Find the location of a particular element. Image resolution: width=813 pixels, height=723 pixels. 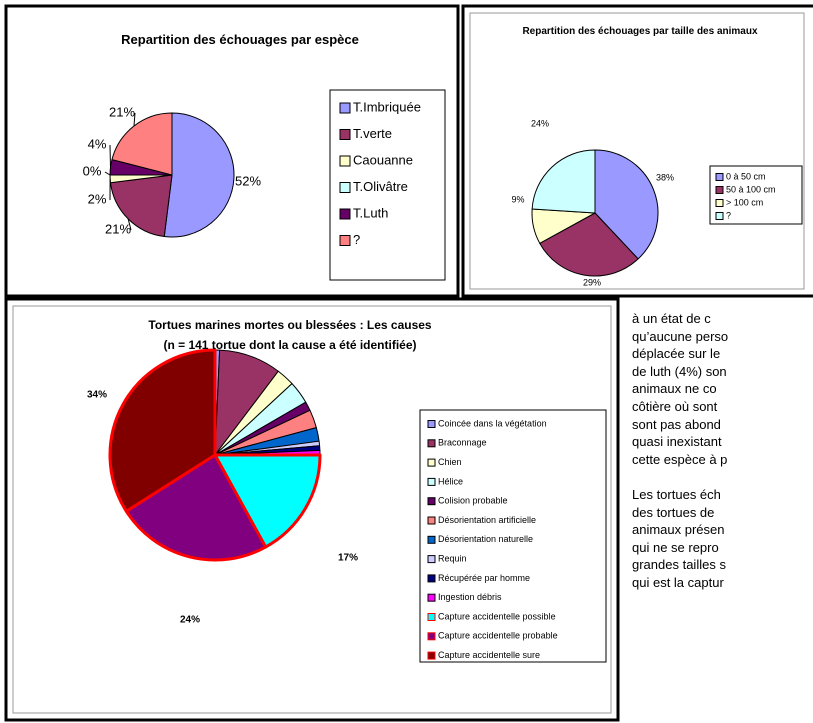

legend-label: T.Imbriquée is located at coordinates (387, 106).